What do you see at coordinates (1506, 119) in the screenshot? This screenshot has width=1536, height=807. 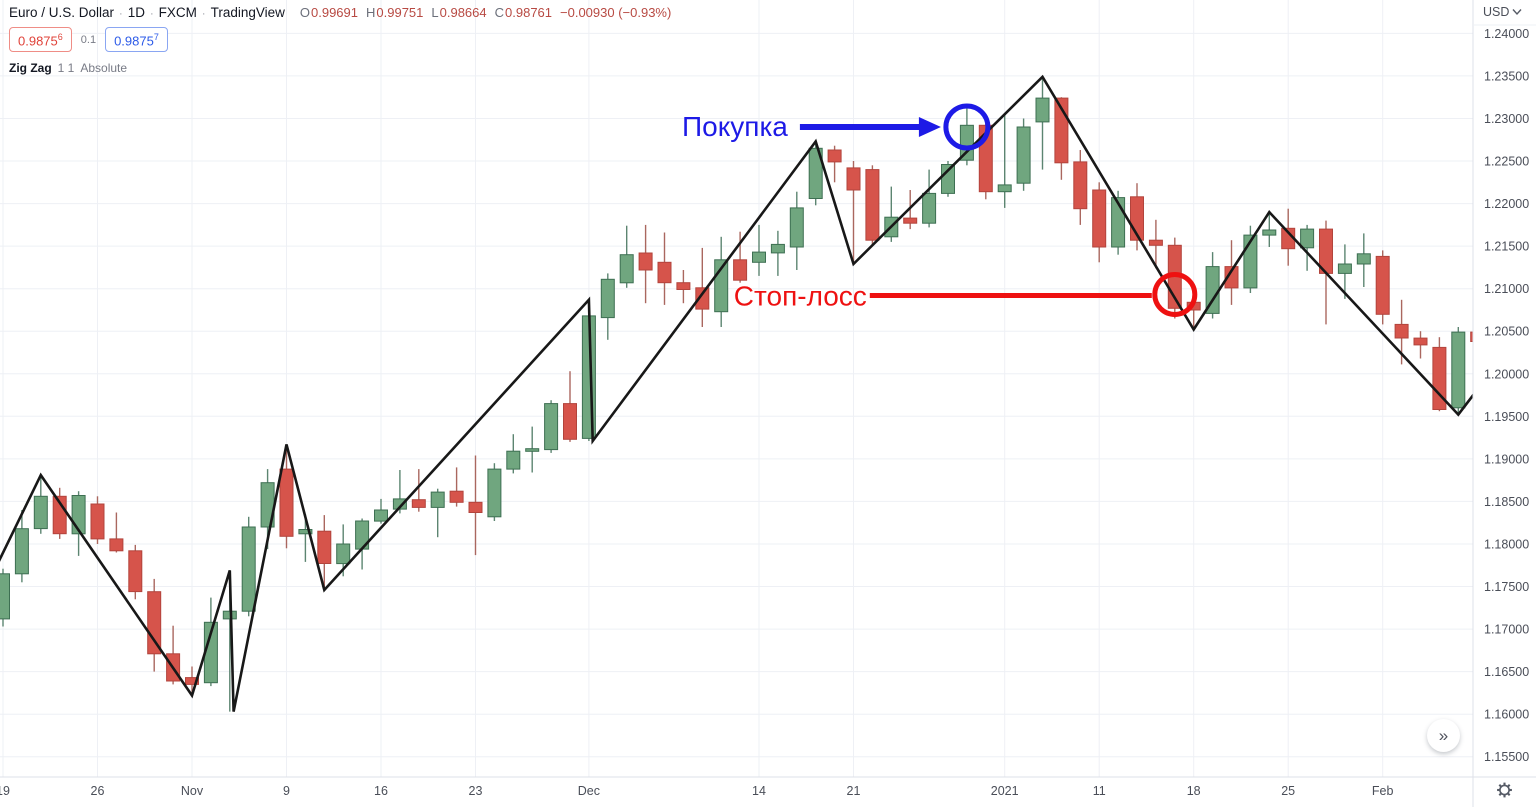 I see `price-tick: 1.23000` at bounding box center [1506, 119].